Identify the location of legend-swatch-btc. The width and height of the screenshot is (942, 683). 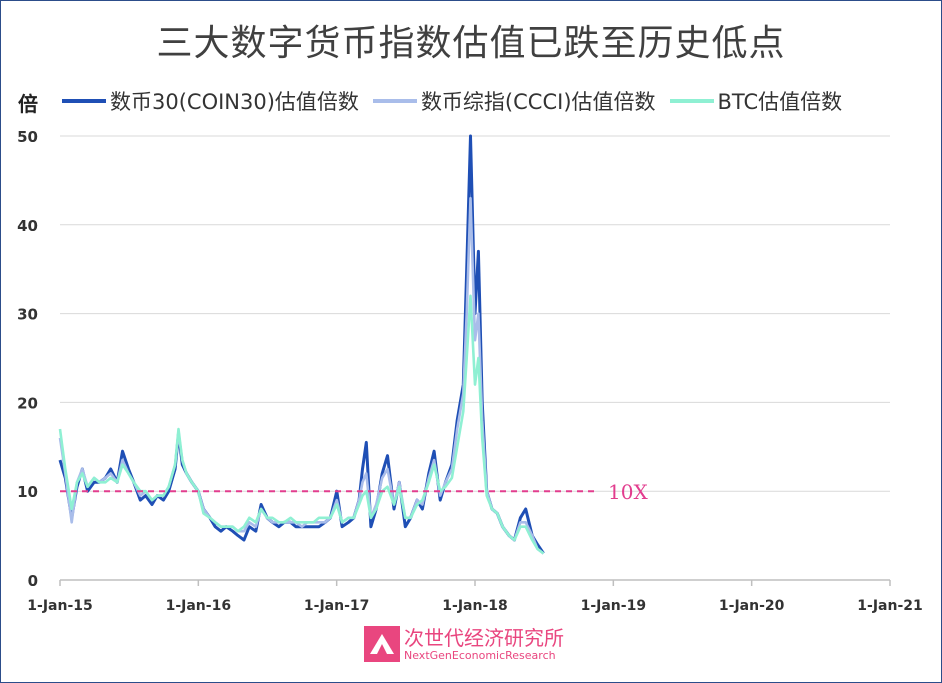
(691, 101).